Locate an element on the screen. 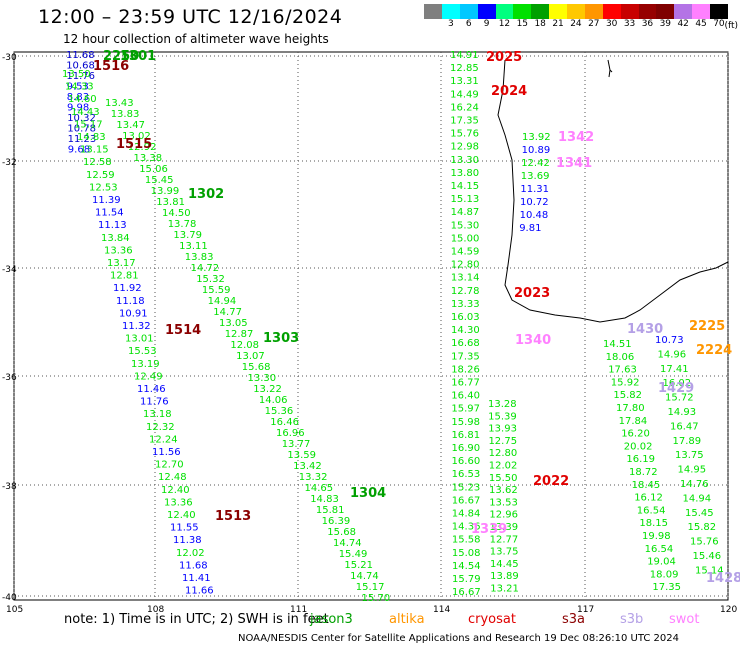  color-scale-labels: 3 6 9 12 15 18 21 24 27 30 33 36 39 42 45 70 is located at coordinates (576, 24).